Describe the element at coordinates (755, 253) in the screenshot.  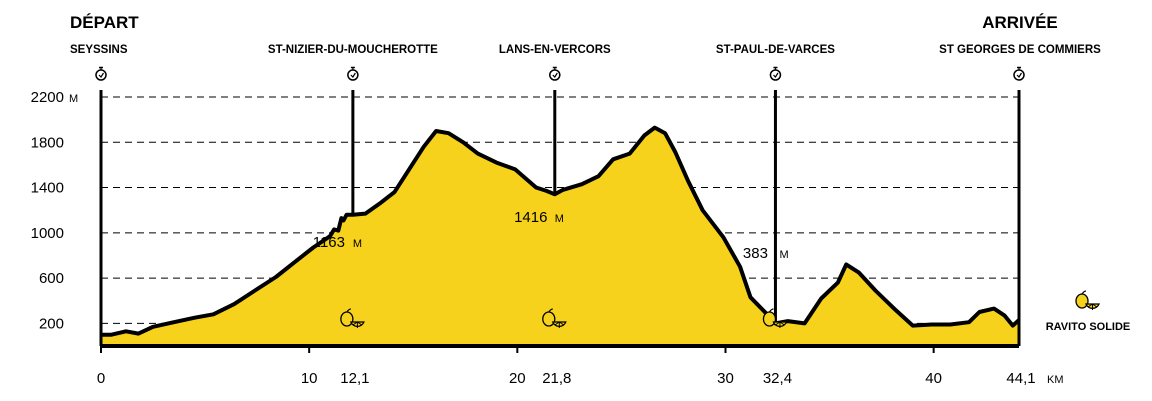
I see `altitude-label: 383` at that location.